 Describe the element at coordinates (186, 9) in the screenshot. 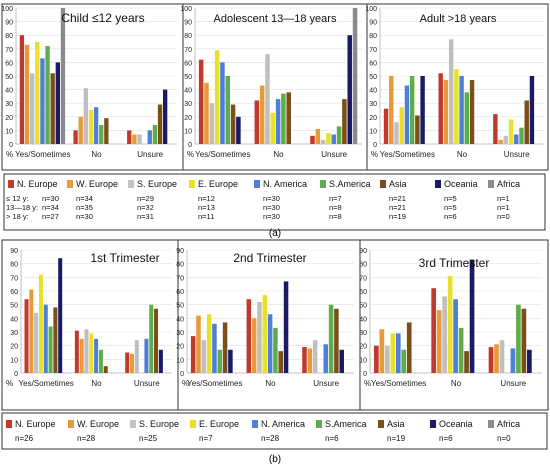

I see `y-tick-label: 100` at that location.